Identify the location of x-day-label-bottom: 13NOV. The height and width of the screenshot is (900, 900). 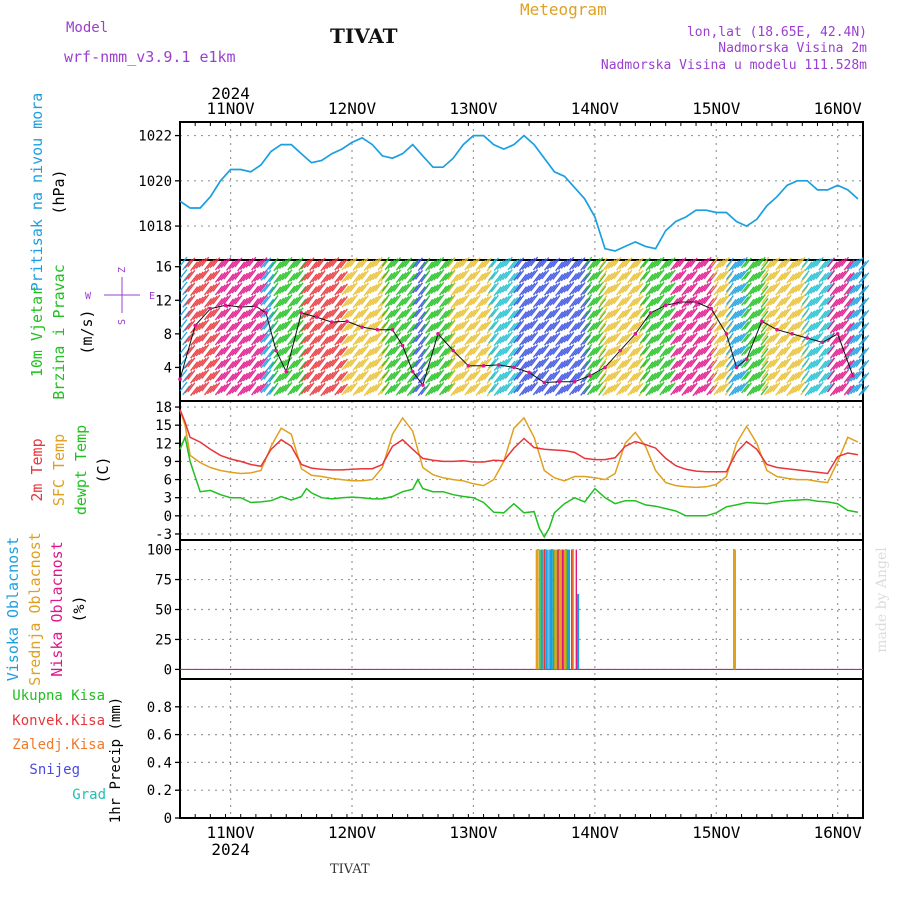
(473, 832).